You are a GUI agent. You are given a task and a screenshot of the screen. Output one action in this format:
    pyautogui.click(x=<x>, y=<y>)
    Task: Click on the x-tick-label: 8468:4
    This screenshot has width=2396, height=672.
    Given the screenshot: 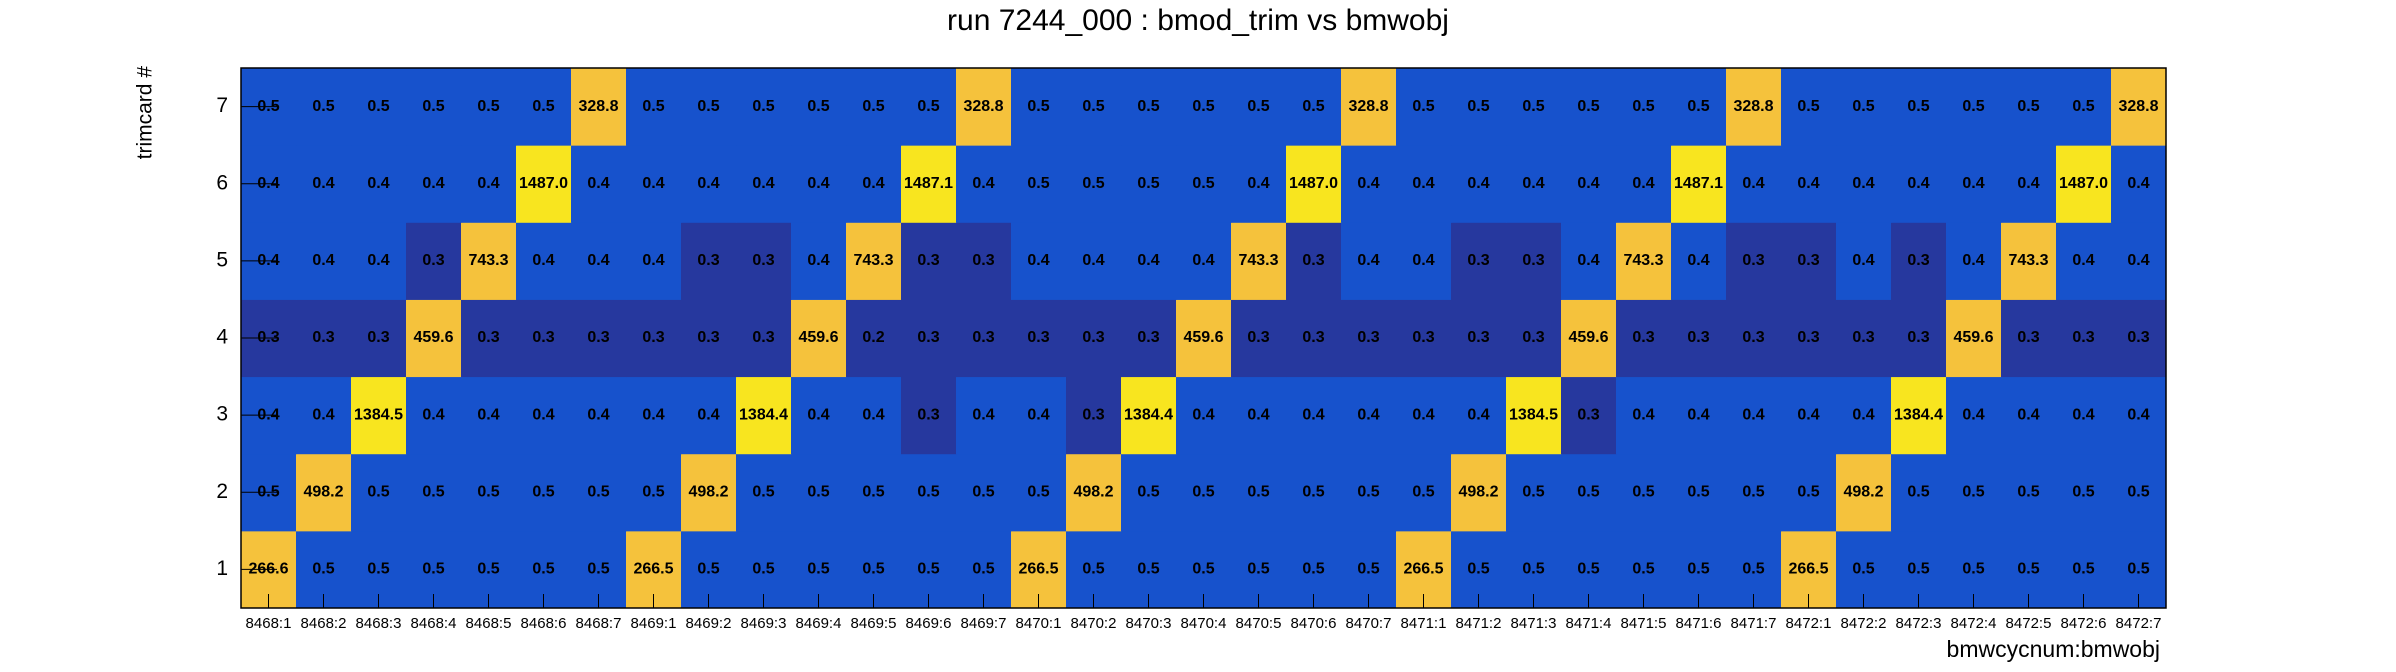 What is the action you would take?
    pyautogui.click(x=434, y=623)
    